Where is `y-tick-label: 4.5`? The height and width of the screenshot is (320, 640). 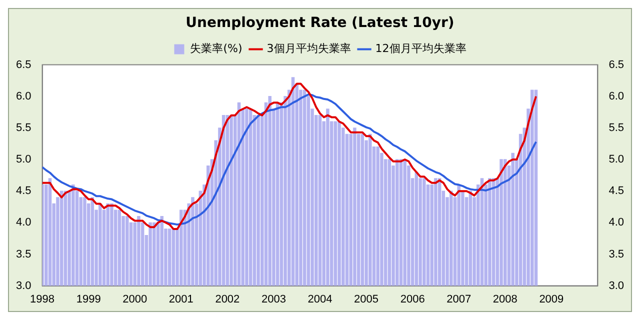 y-tick-label: 4.5 is located at coordinates (24, 191).